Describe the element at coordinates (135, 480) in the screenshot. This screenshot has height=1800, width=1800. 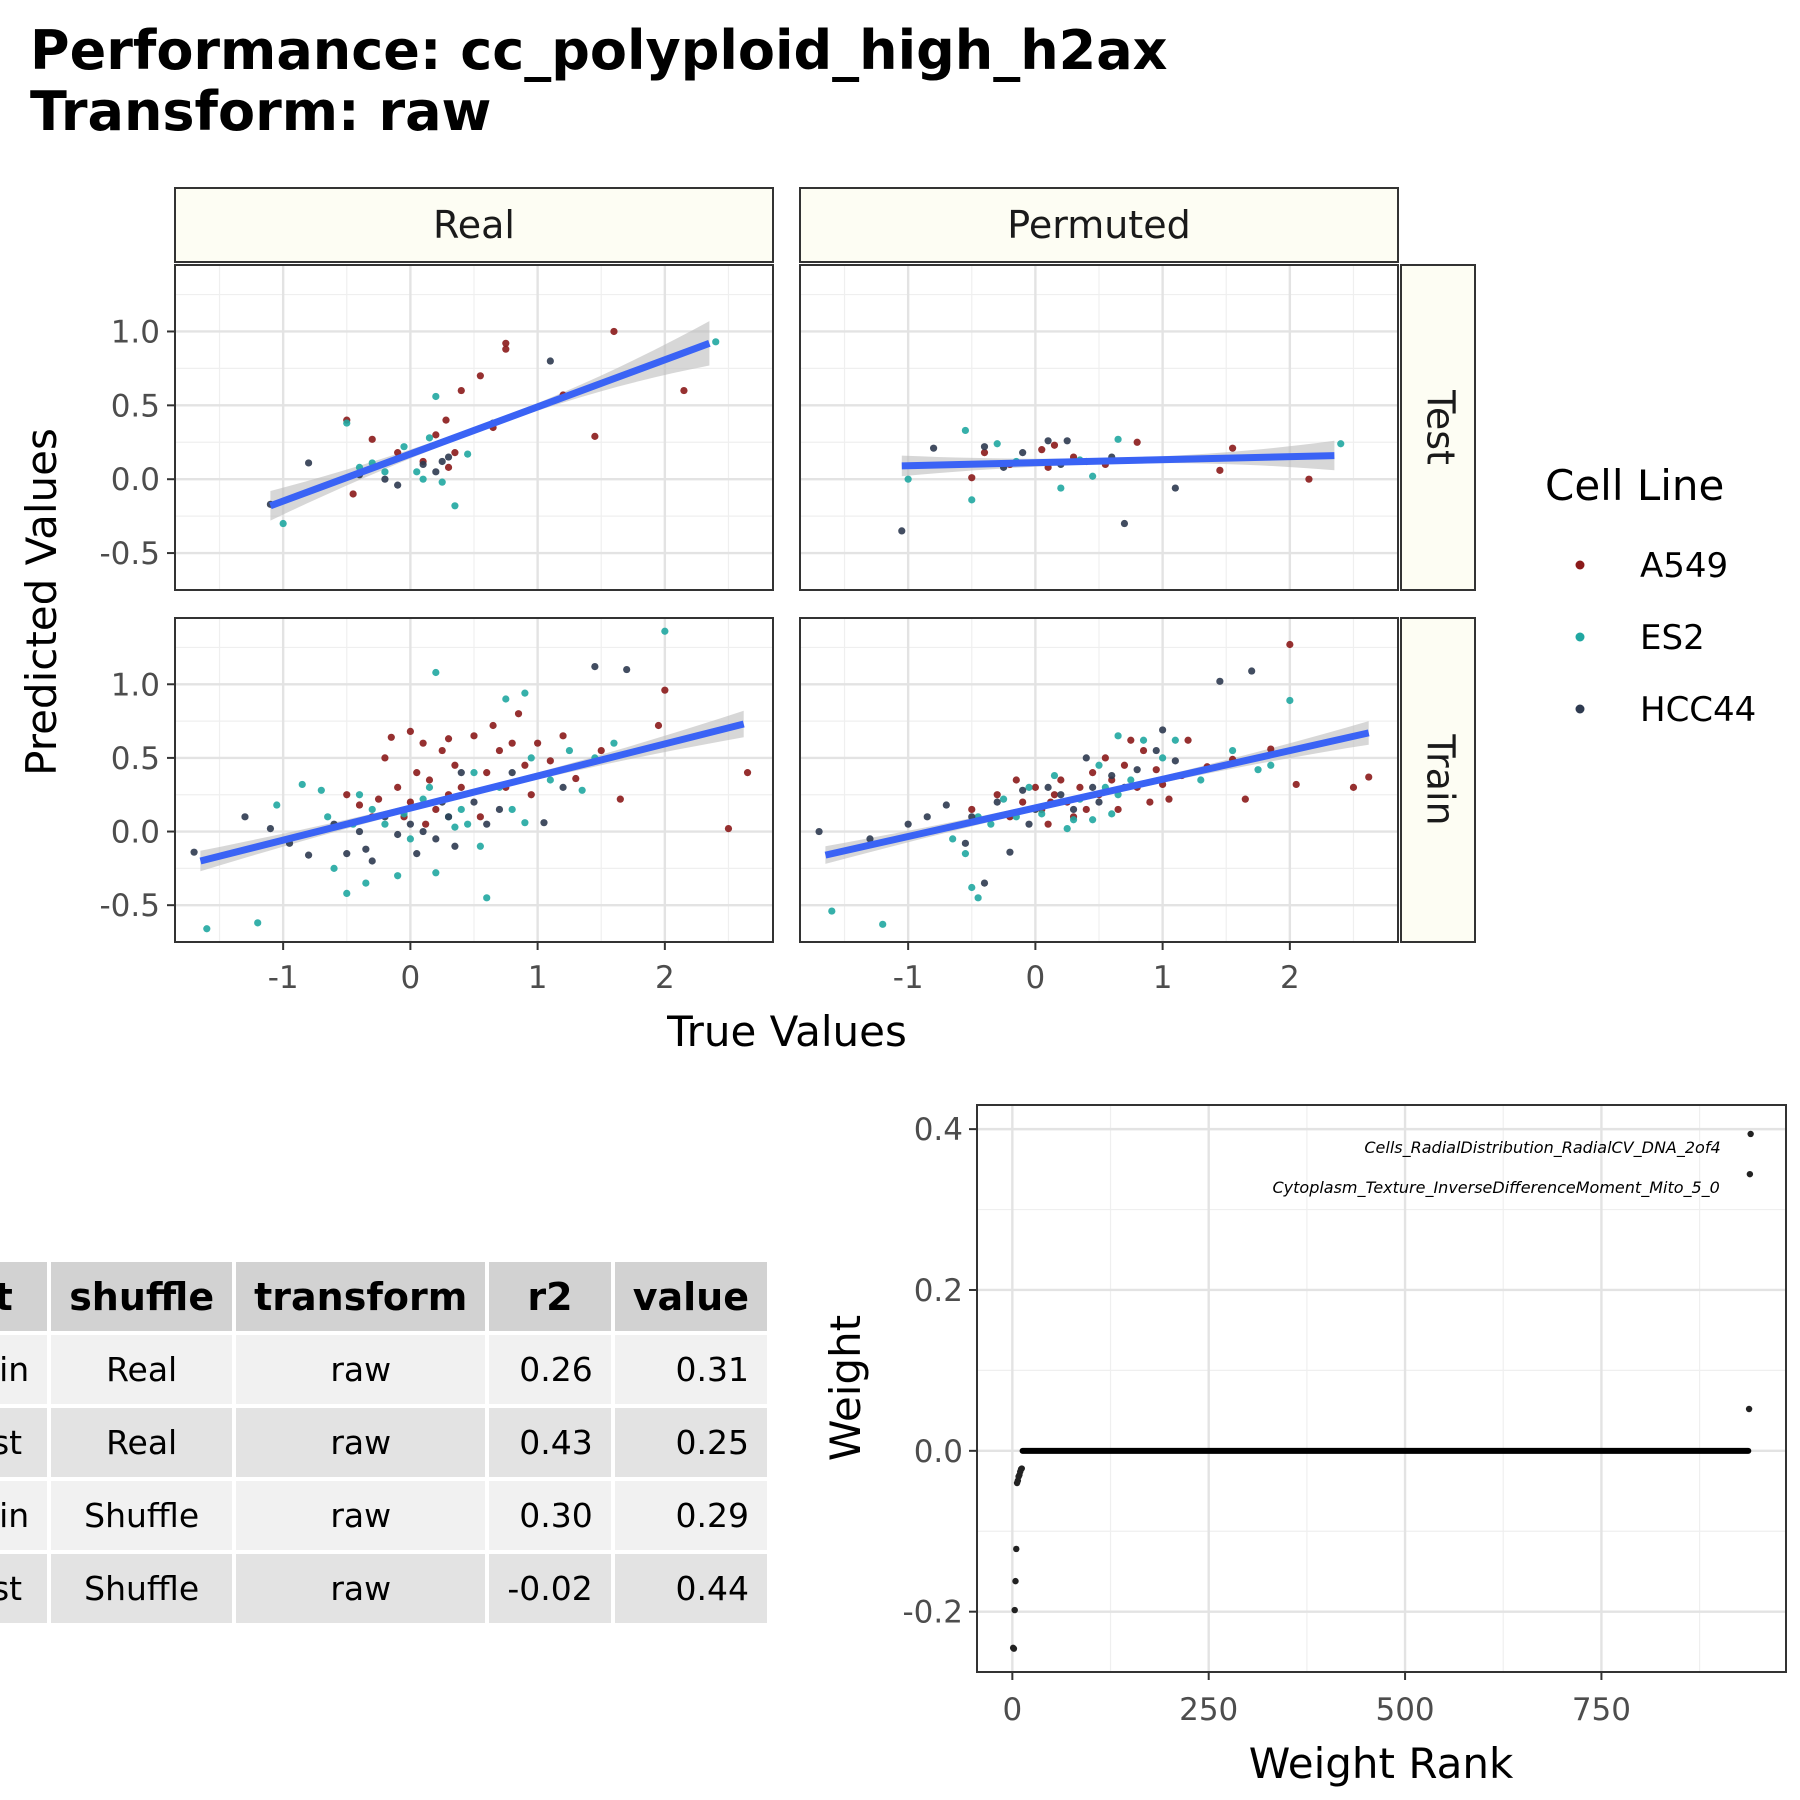
I see `y-tick-label: 0.0` at that location.